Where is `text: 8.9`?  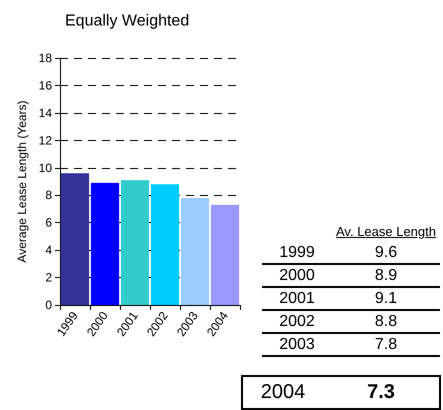 text: 8.9 is located at coordinates (386, 276).